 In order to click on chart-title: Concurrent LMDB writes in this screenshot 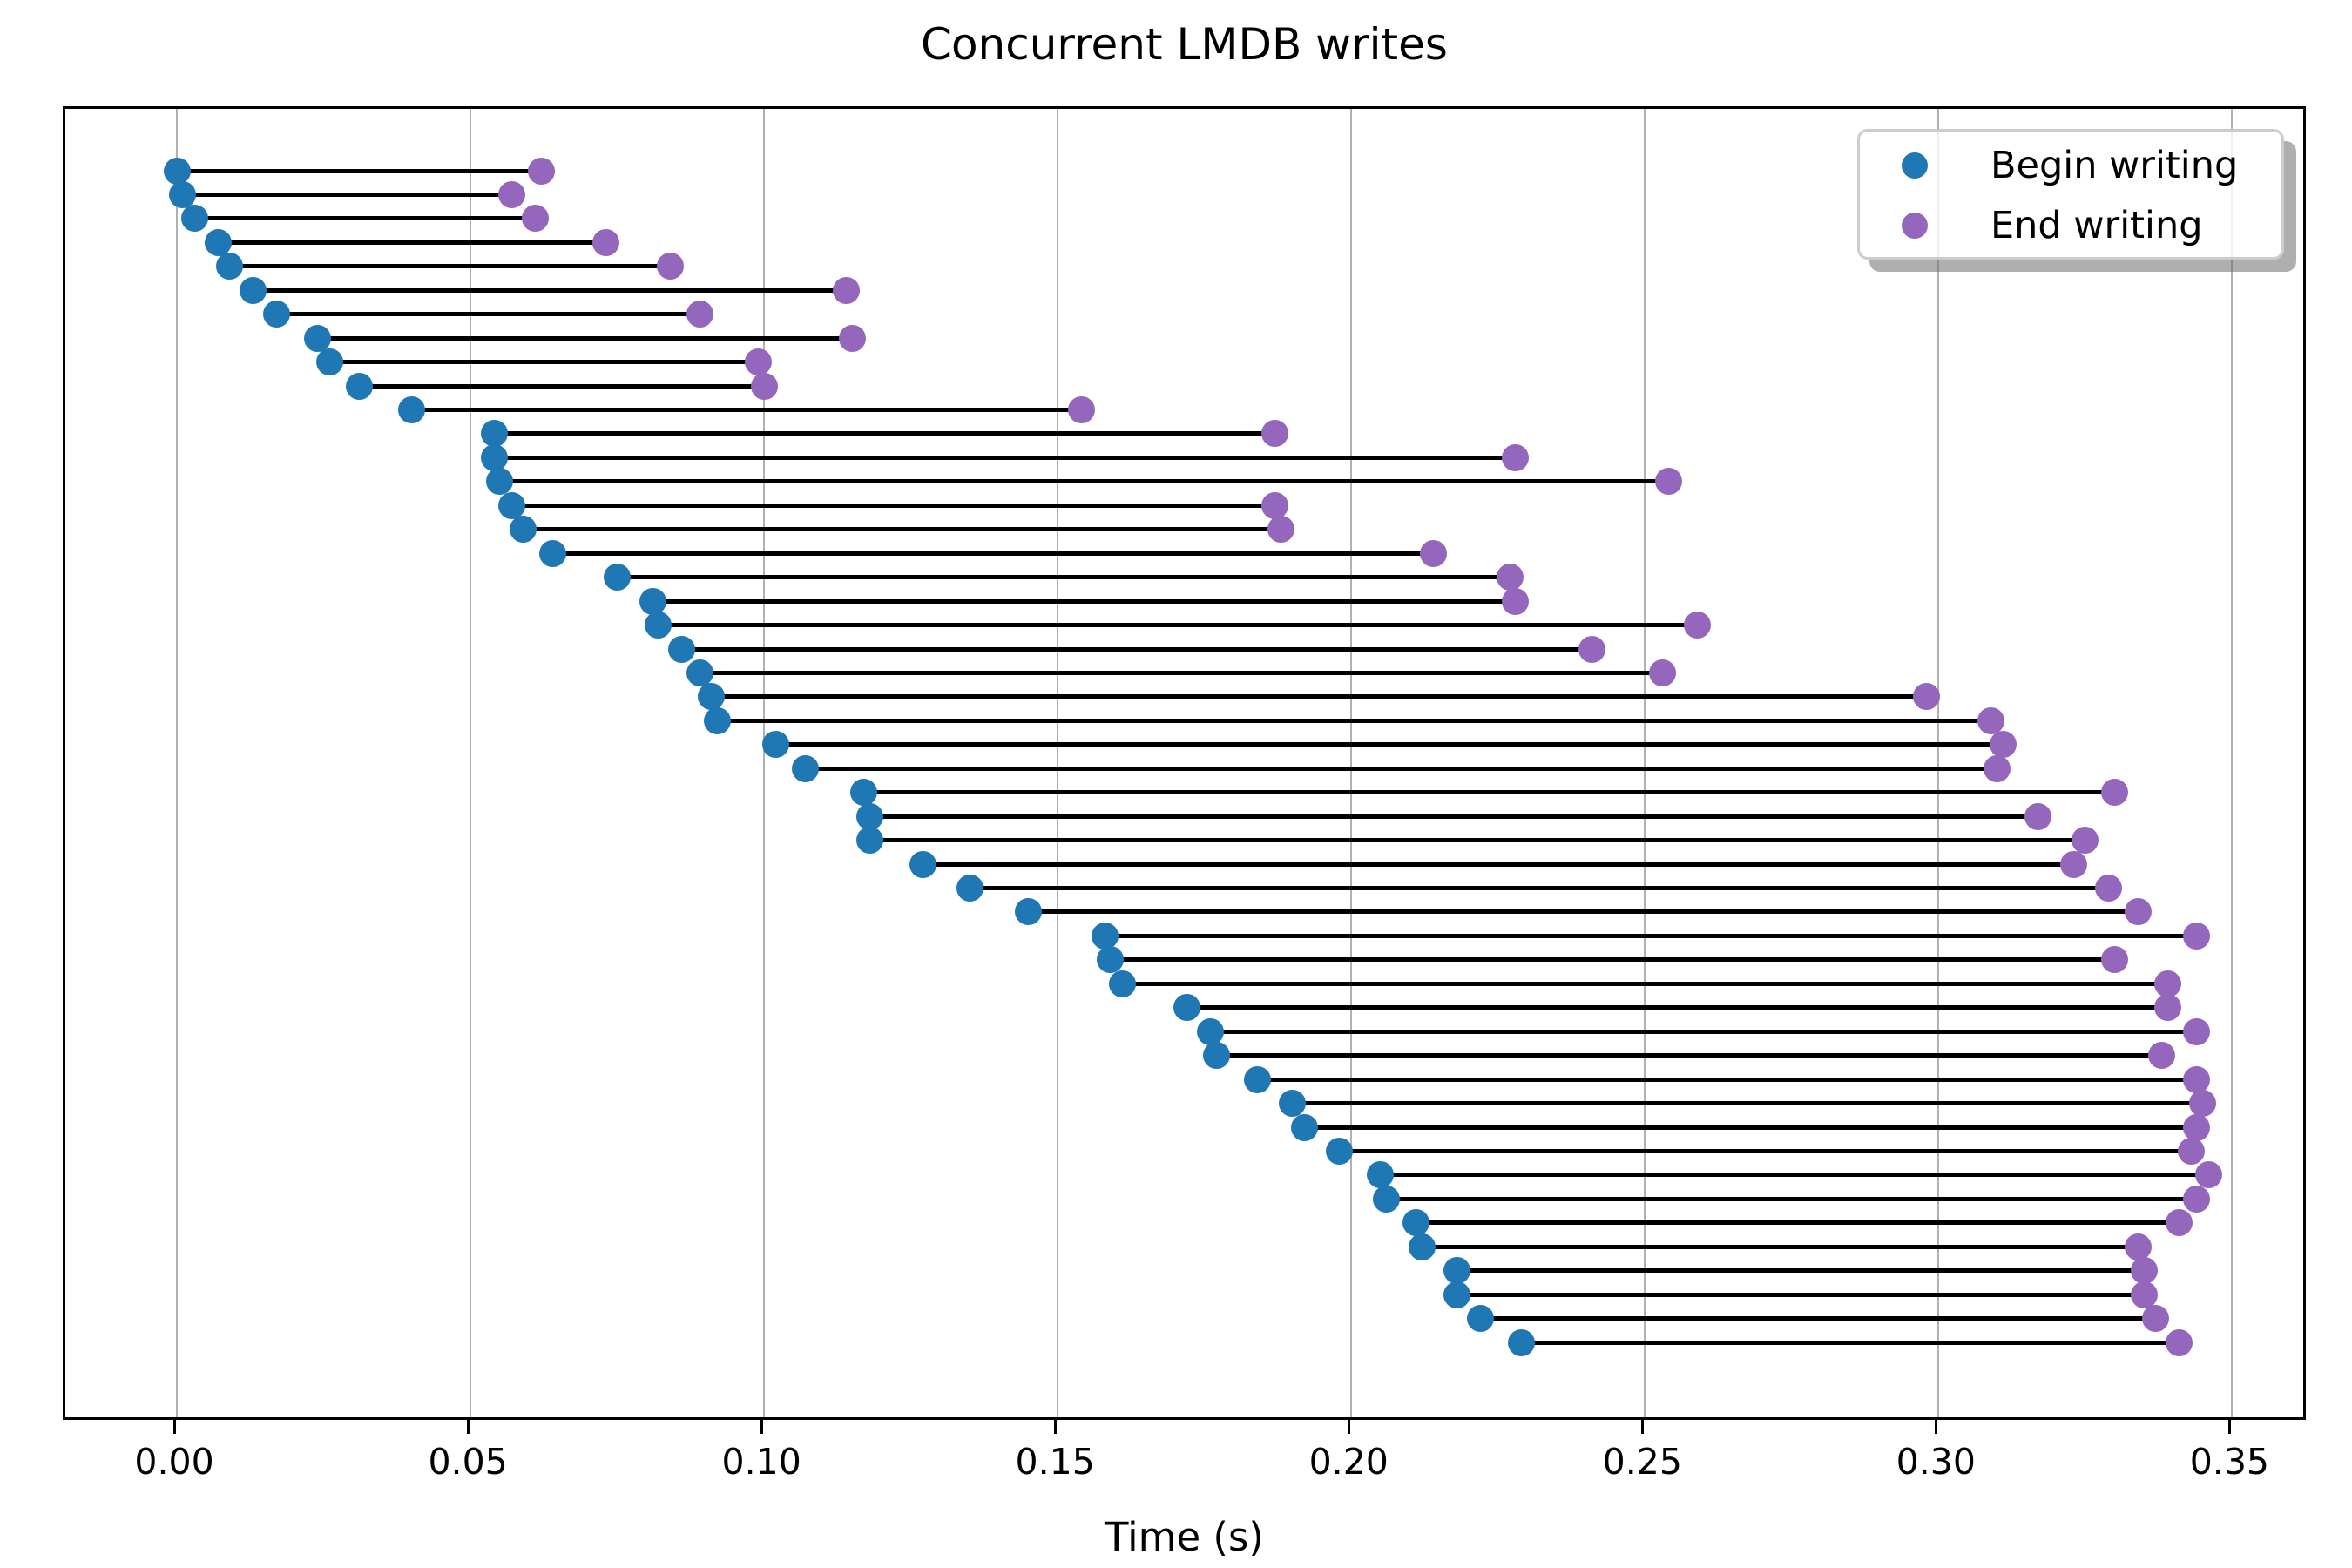, I will do `click(1184, 44)`.